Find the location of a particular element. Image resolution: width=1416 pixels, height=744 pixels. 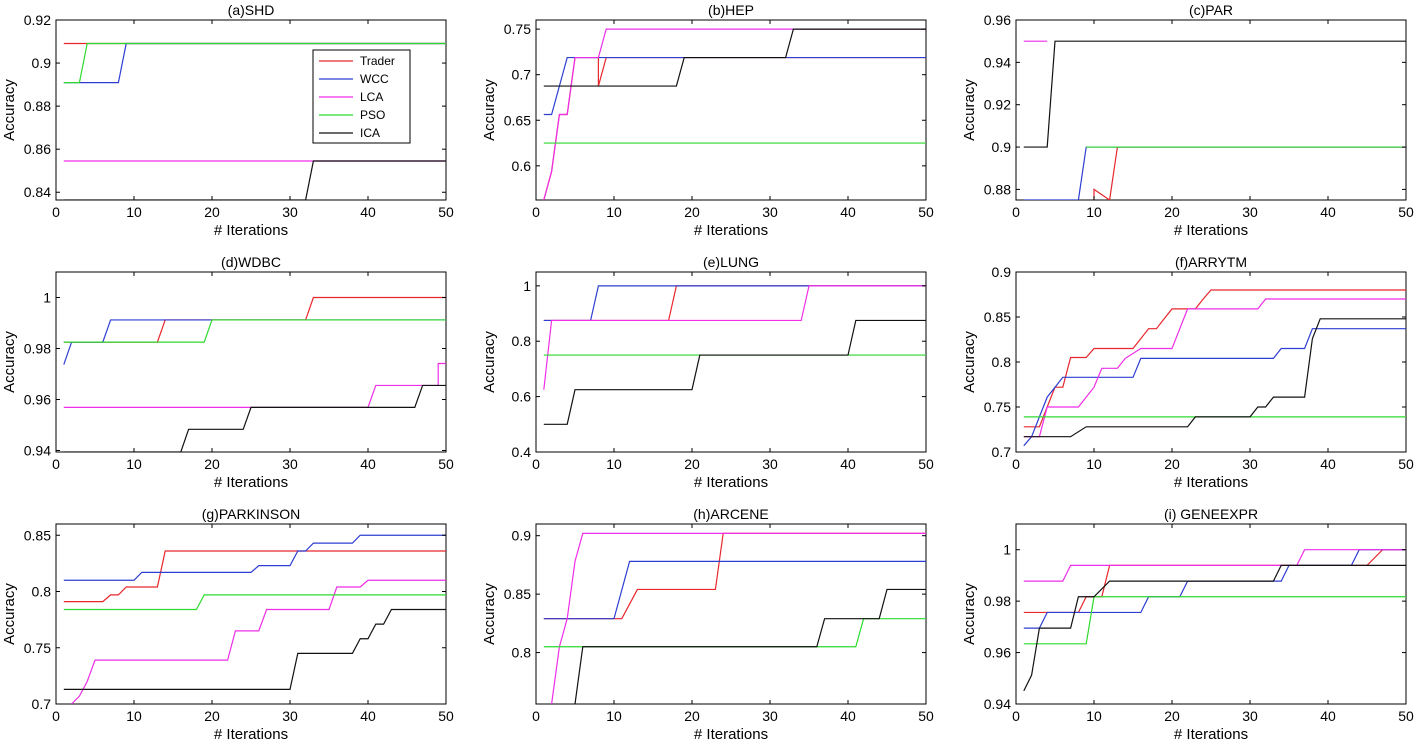

y-tick-label: 0.88 is located at coordinates (37, 106).